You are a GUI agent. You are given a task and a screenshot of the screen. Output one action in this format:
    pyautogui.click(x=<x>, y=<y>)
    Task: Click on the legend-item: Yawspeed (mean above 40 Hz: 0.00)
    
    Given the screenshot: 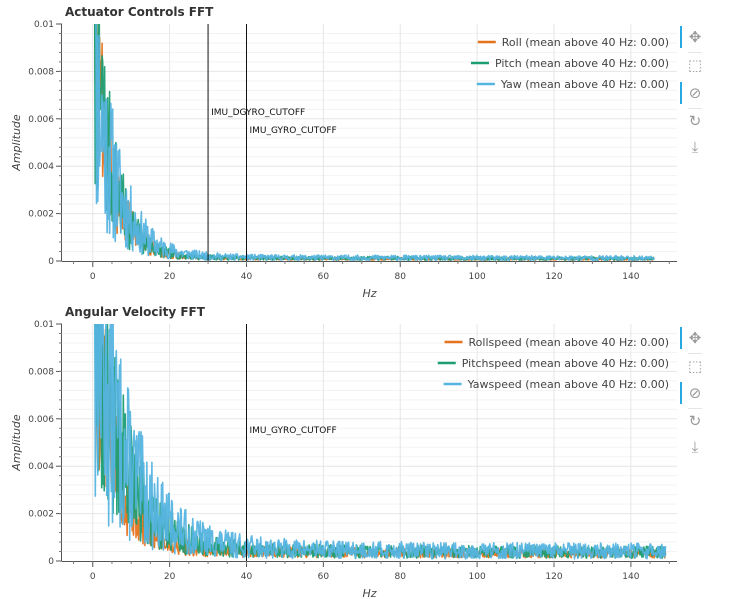 What is the action you would take?
    pyautogui.click(x=556, y=384)
    